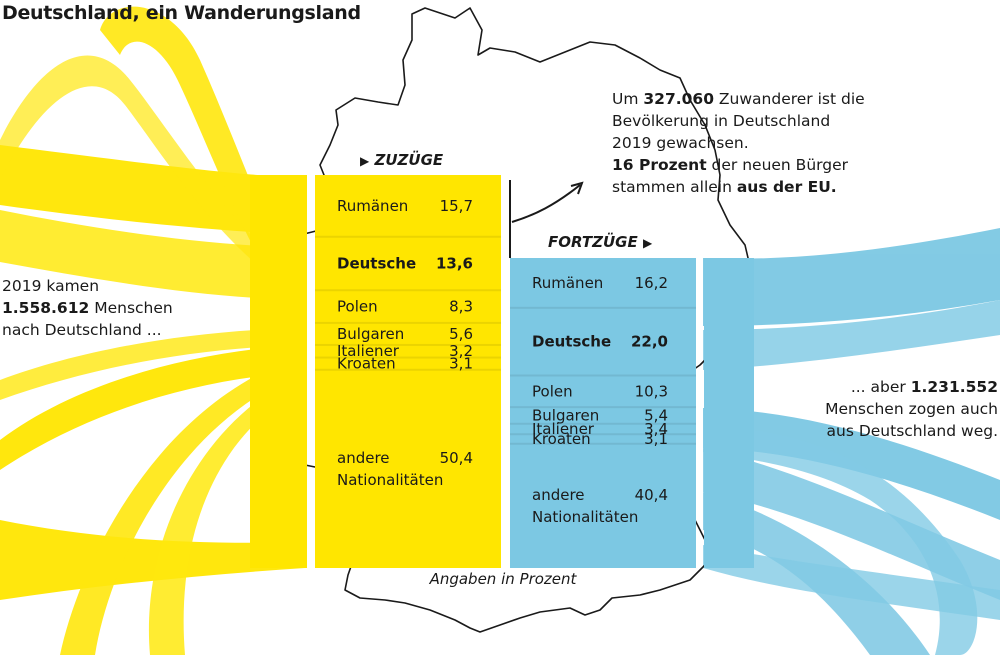 Image resolution: width=1000 pixels, height=655 pixels. Describe the element at coordinates (659, 165) in the screenshot. I see `note-number: 16 Prozent` at that location.